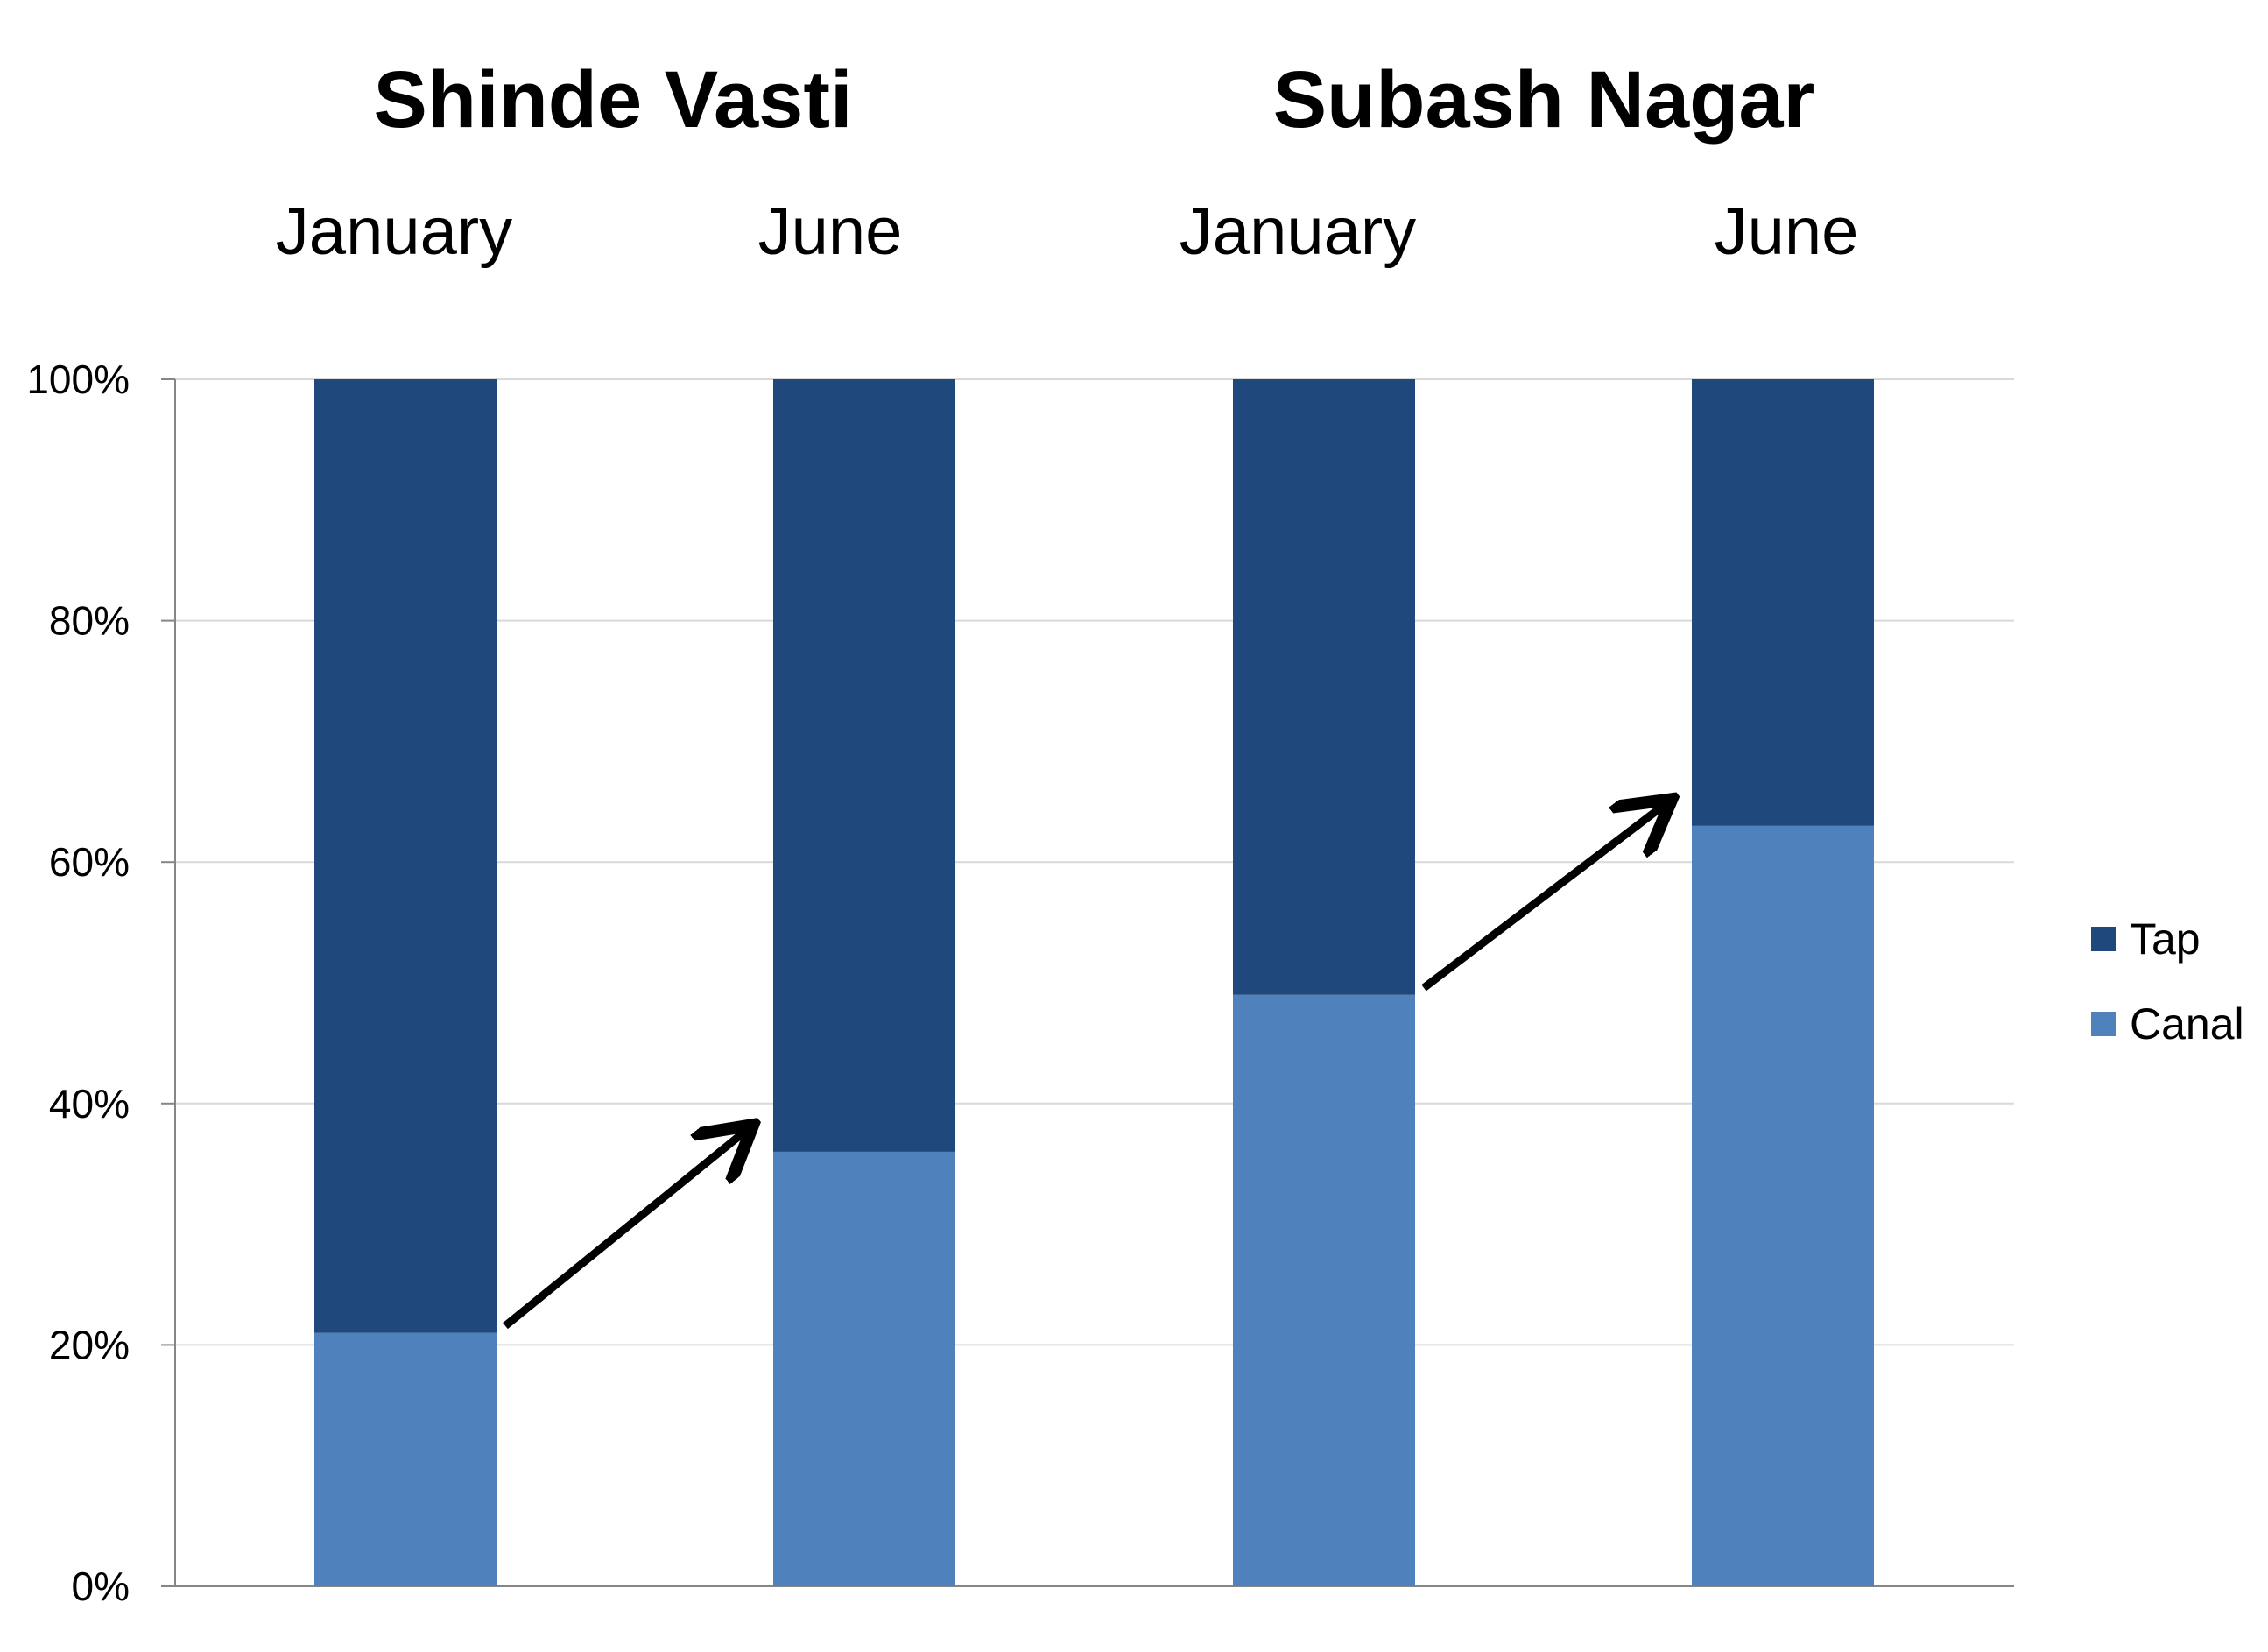  Describe the element at coordinates (2187, 1024) in the screenshot. I see `legend-label-canal: Canal` at that location.